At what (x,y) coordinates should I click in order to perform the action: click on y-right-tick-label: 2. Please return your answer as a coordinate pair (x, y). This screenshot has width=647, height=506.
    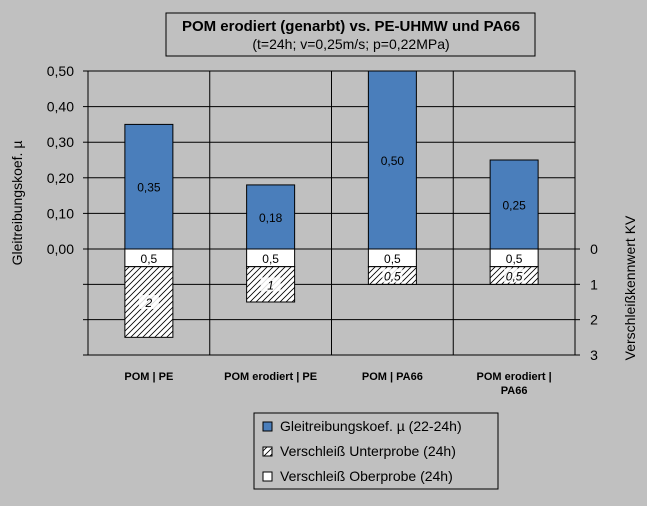
    Looking at the image, I should click on (594, 320).